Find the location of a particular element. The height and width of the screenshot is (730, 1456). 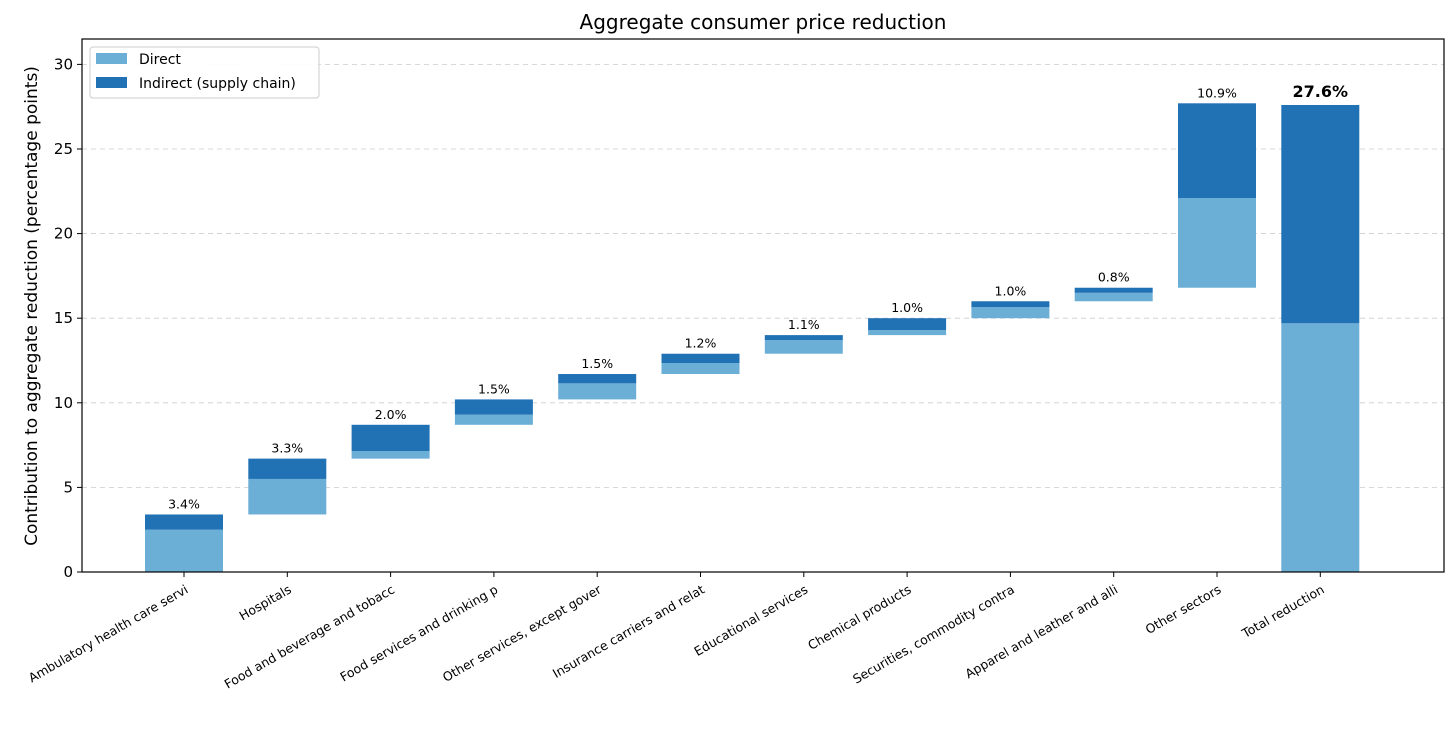

y-tick-label: 30 is located at coordinates (63, 64).